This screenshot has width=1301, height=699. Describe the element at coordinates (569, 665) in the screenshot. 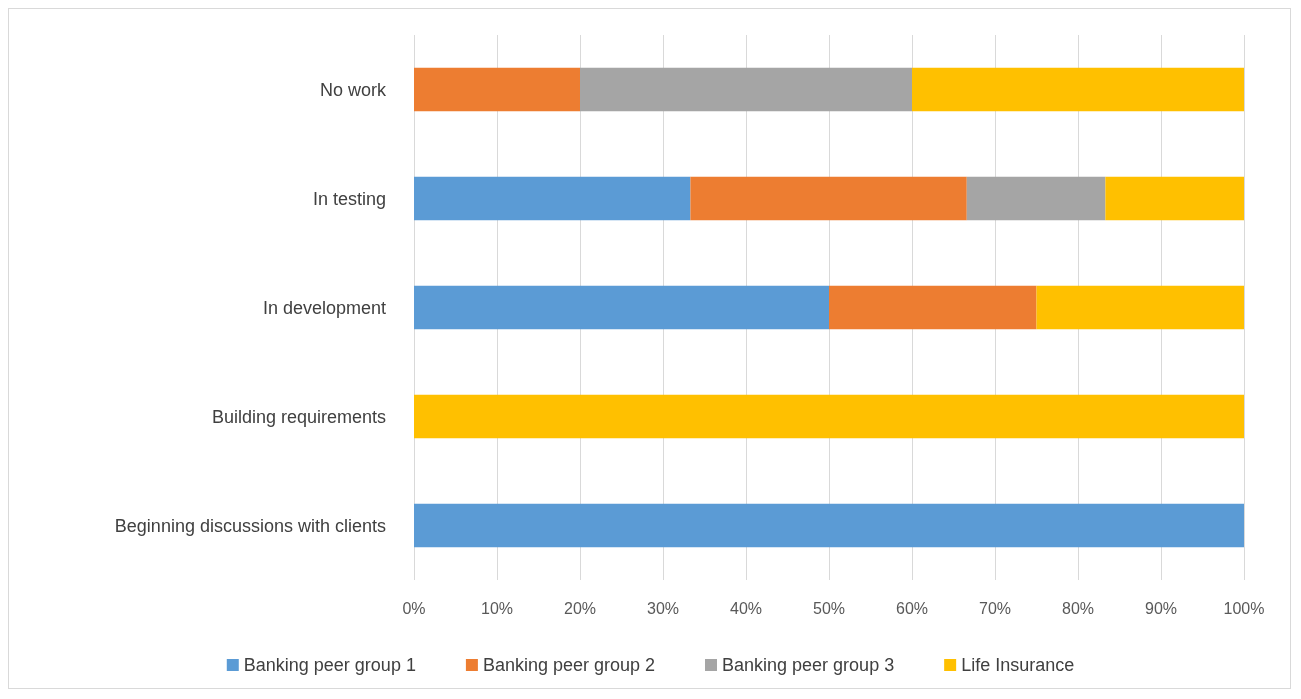

I see `legend-label: Banking peer group 2` at that location.